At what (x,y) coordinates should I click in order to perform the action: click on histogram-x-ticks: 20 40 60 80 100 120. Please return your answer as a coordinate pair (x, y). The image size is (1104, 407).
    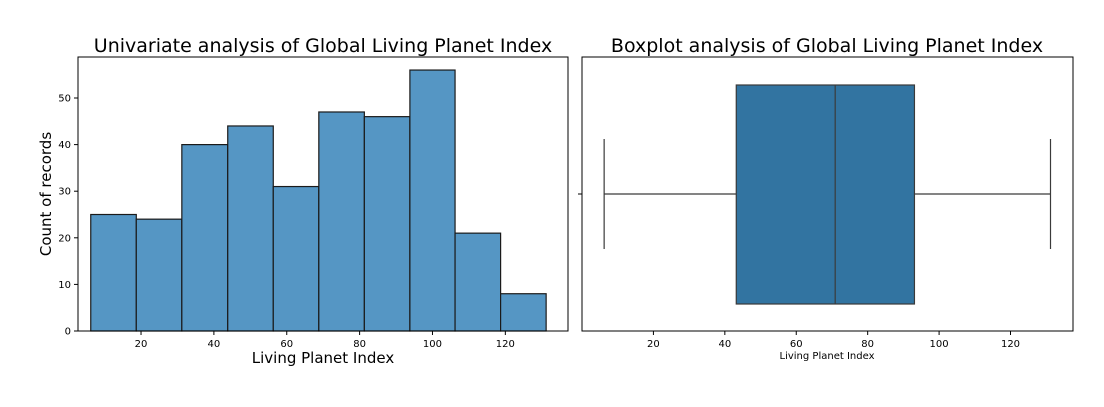
    Looking at the image, I should click on (325, 340).